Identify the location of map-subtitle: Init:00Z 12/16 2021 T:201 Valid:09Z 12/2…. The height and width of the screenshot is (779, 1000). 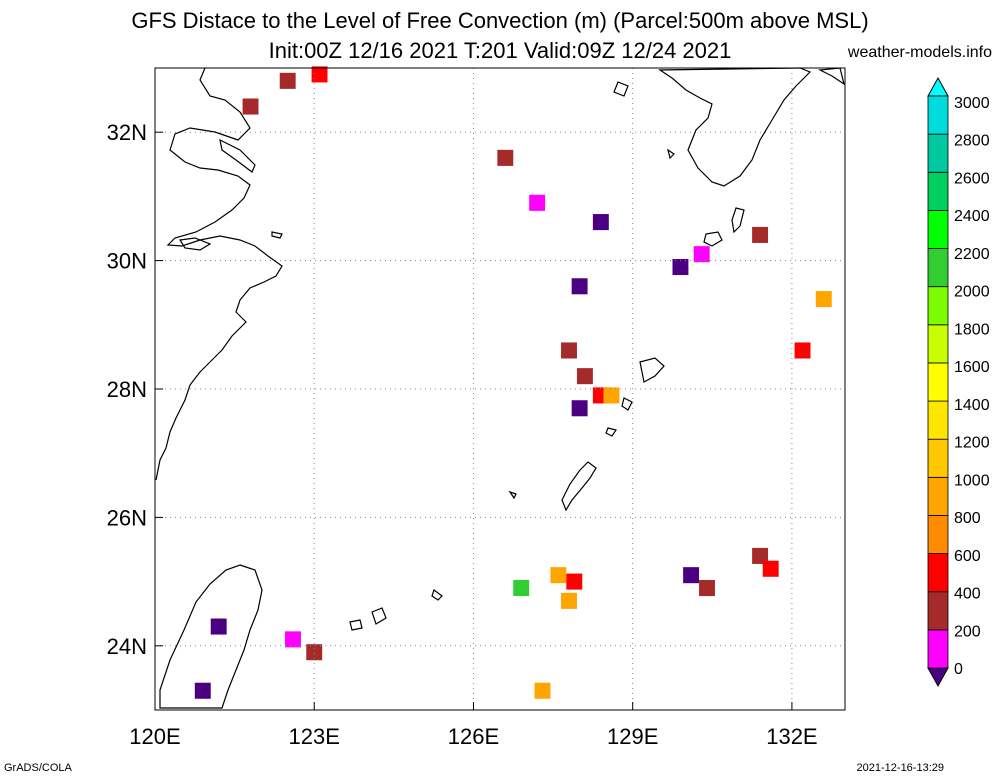
(500, 50).